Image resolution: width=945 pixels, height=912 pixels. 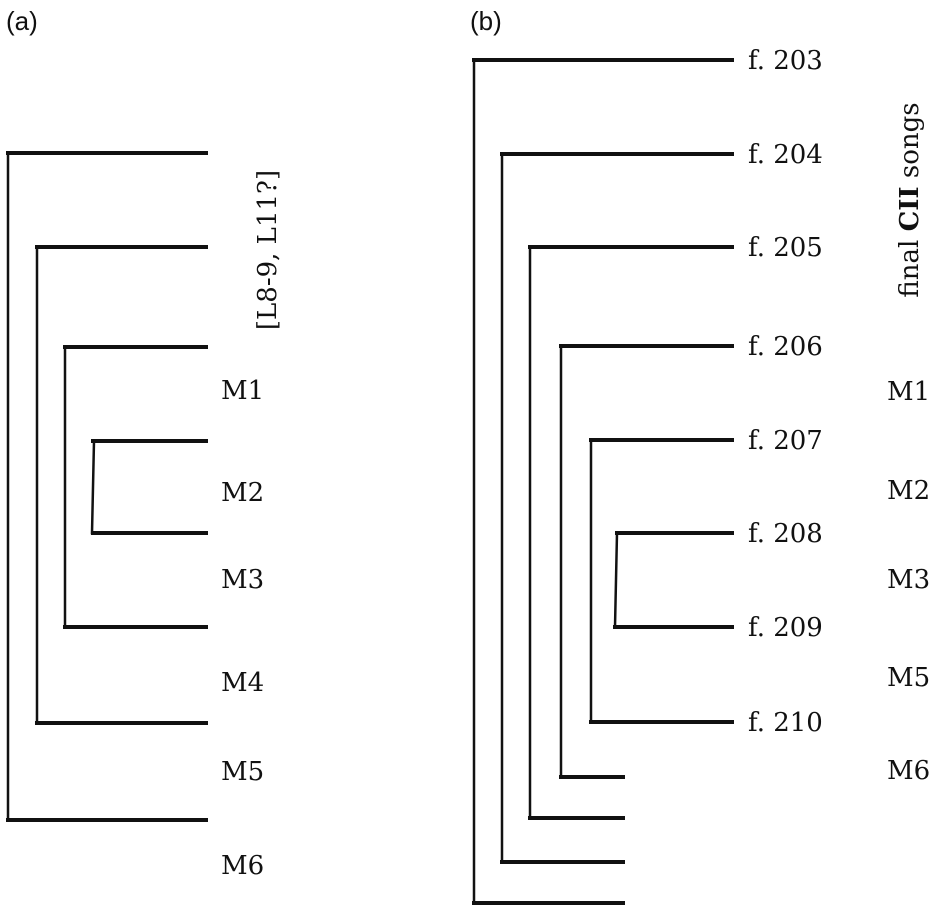 I want to click on folio-label-204: f. 204, so click(x=785, y=155).